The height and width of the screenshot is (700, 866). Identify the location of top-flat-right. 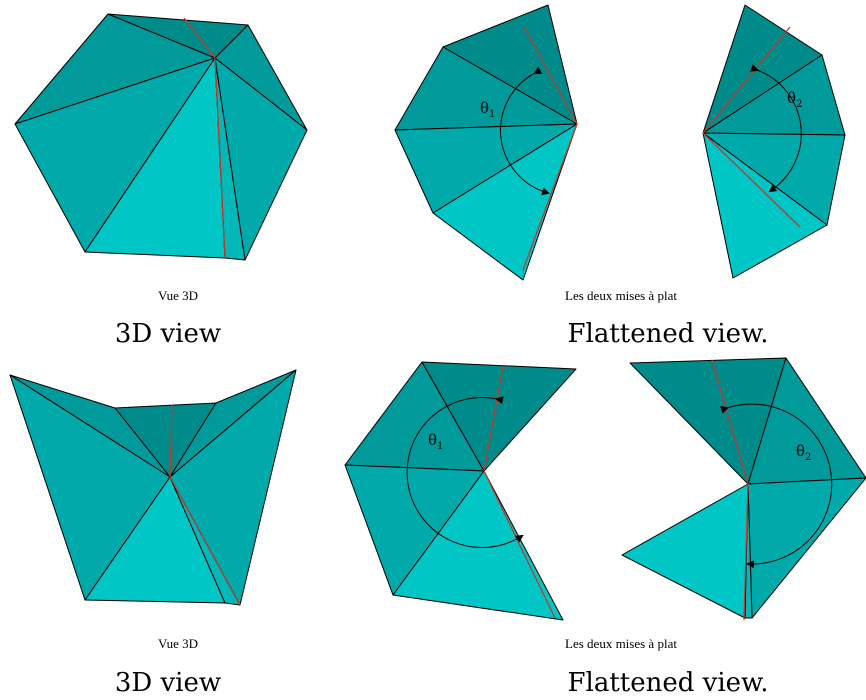
(774, 141).